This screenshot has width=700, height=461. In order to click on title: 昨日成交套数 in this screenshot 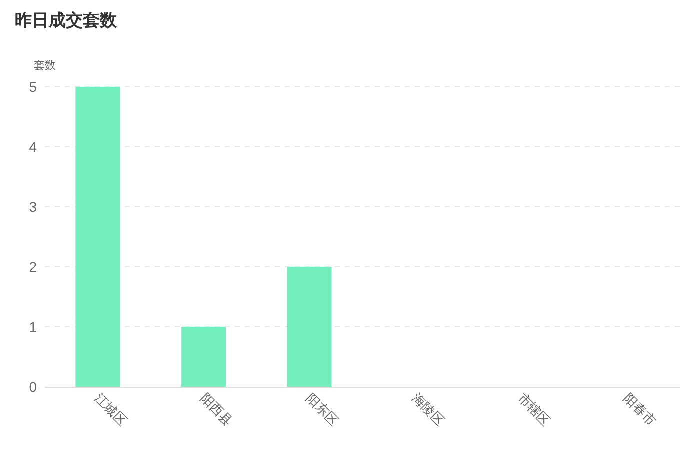, I will do `click(66, 20)`.